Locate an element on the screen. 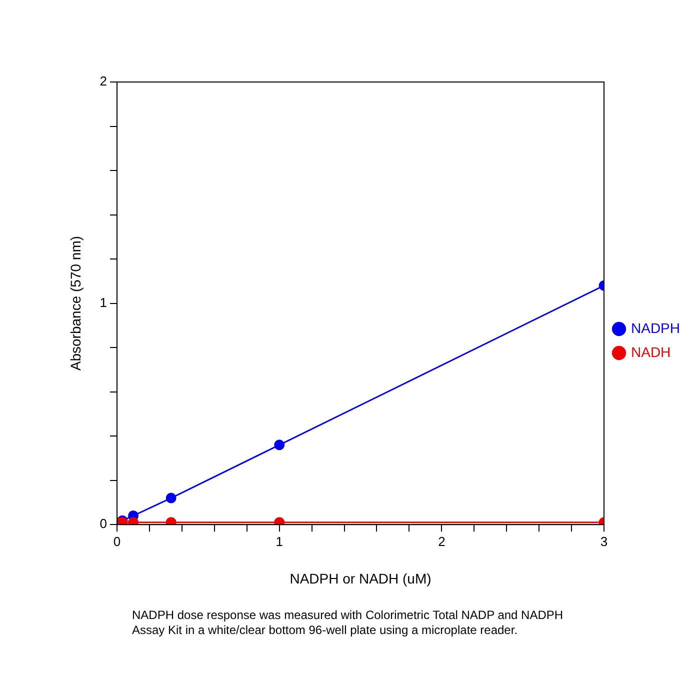 The image size is (700, 700). y-tick-label: 2 is located at coordinates (104, 81).